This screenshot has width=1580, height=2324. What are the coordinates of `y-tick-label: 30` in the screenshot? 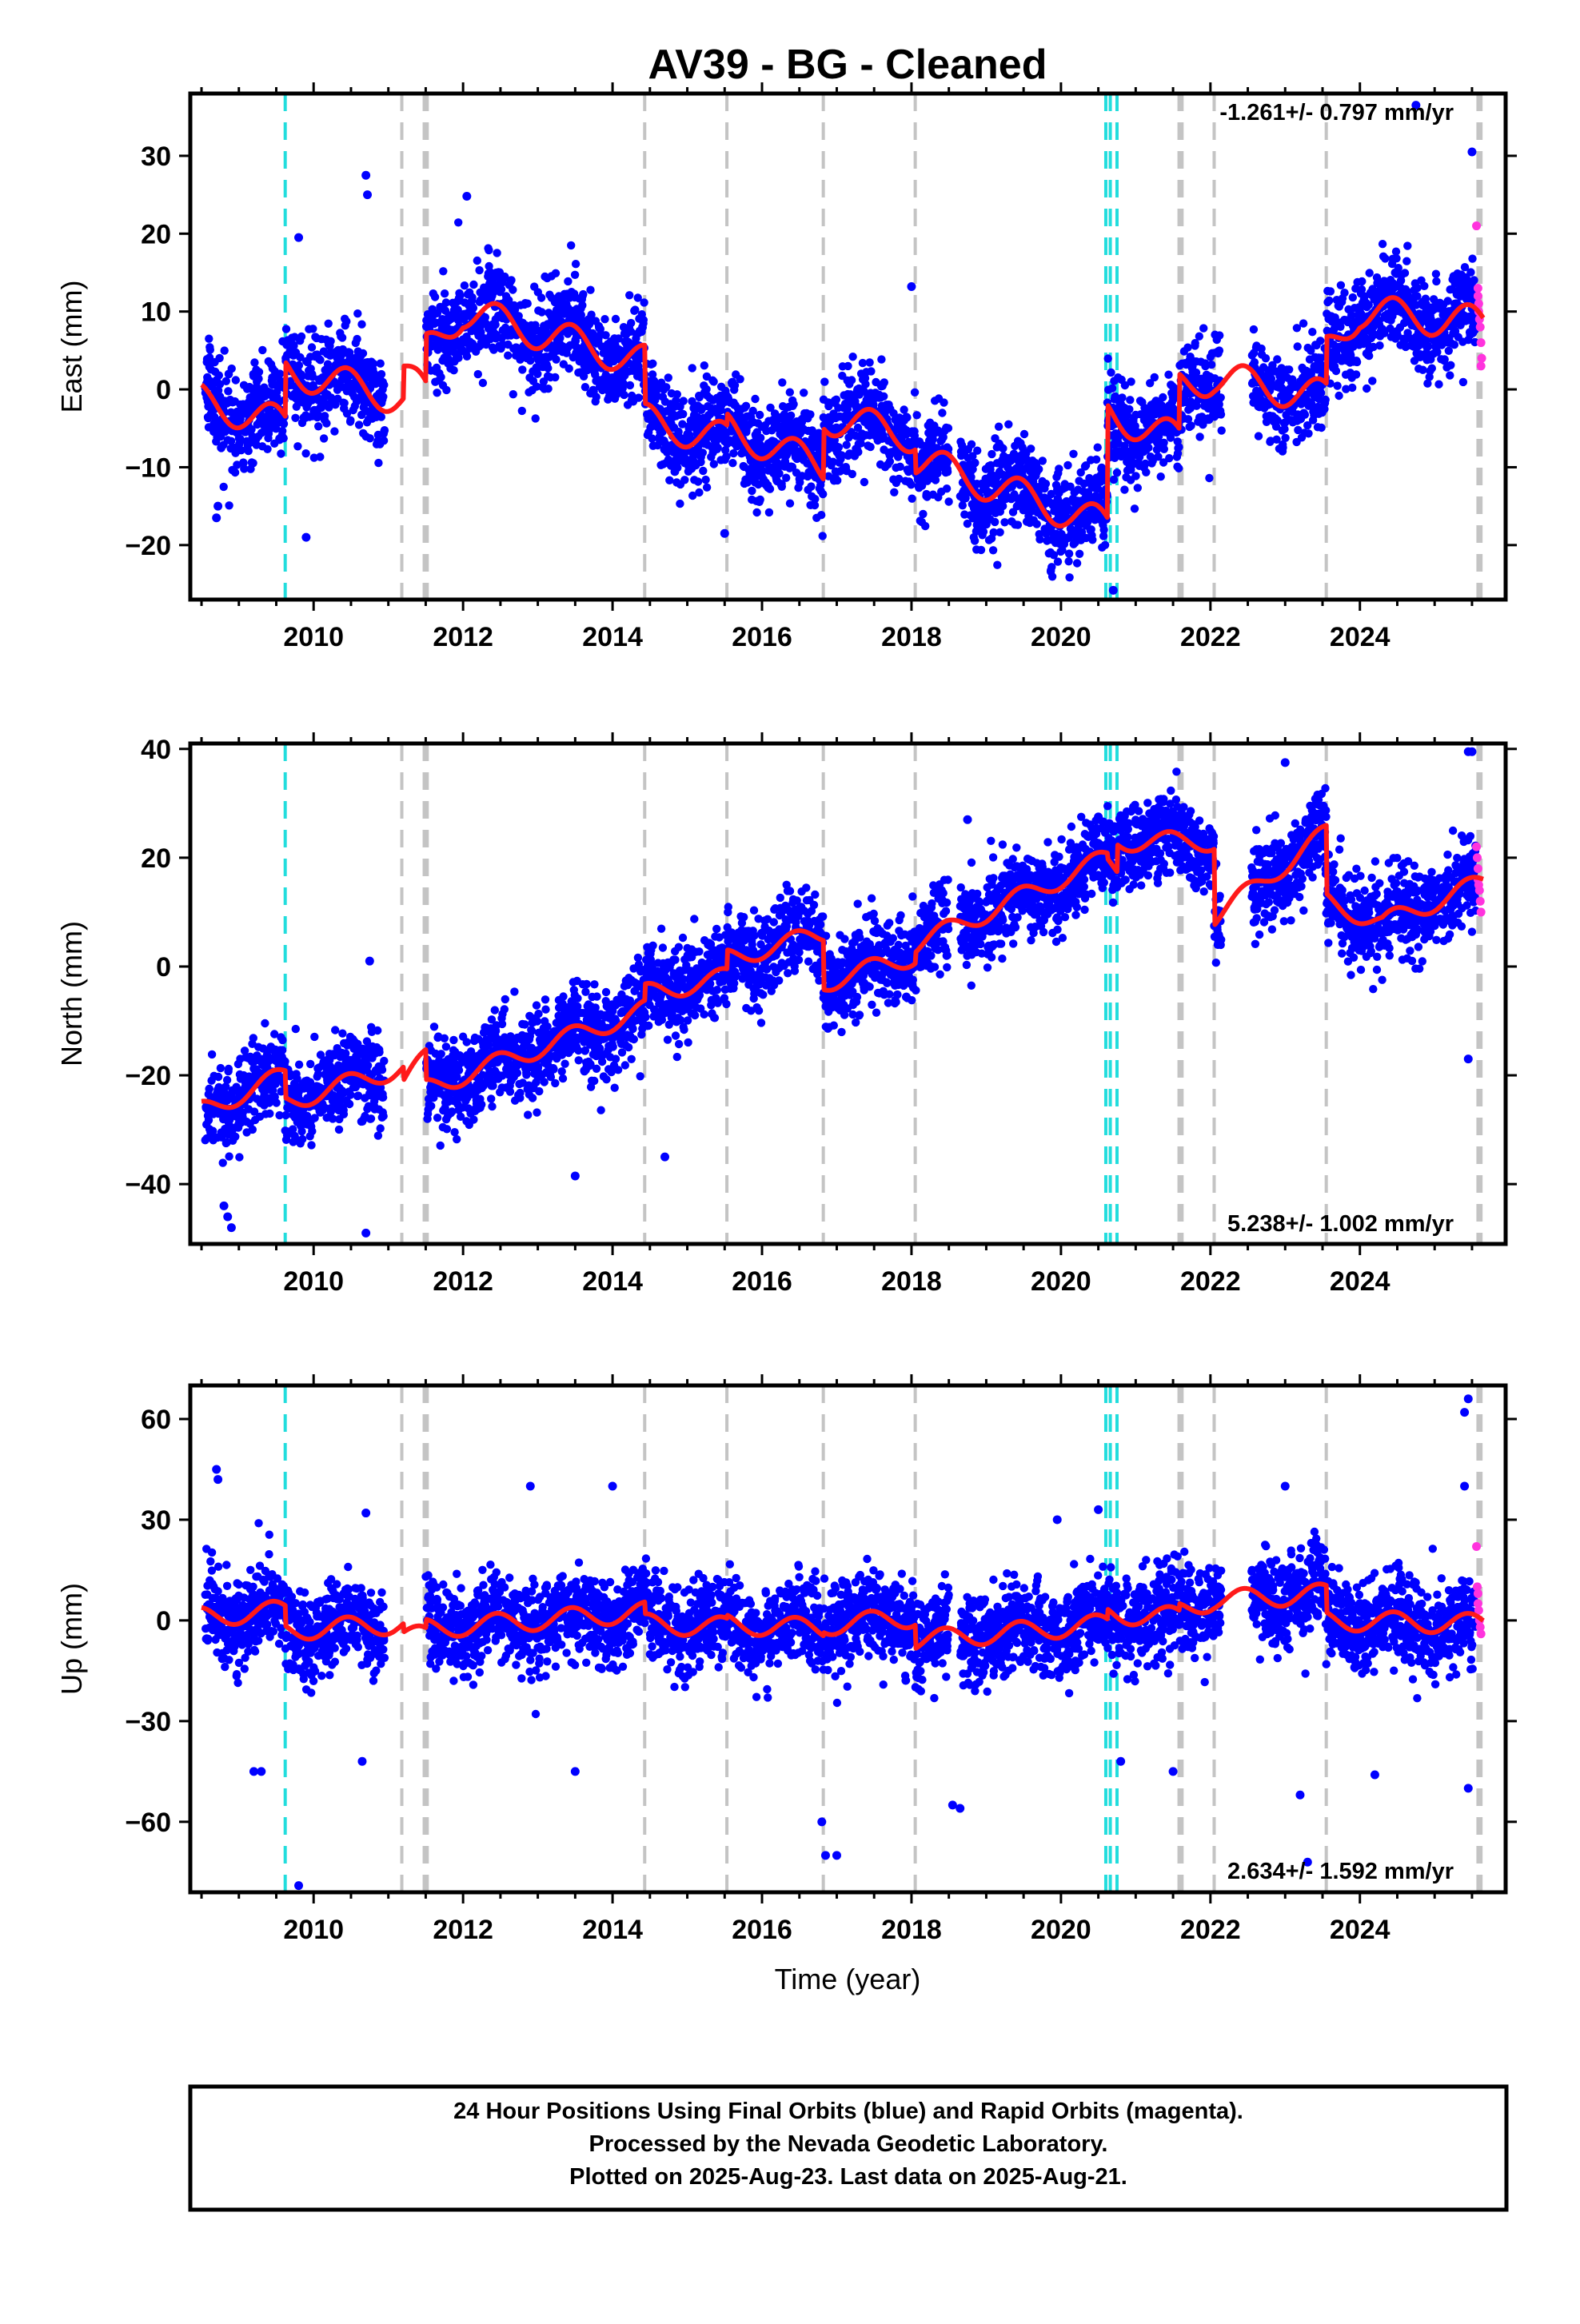 It's located at (156, 157).